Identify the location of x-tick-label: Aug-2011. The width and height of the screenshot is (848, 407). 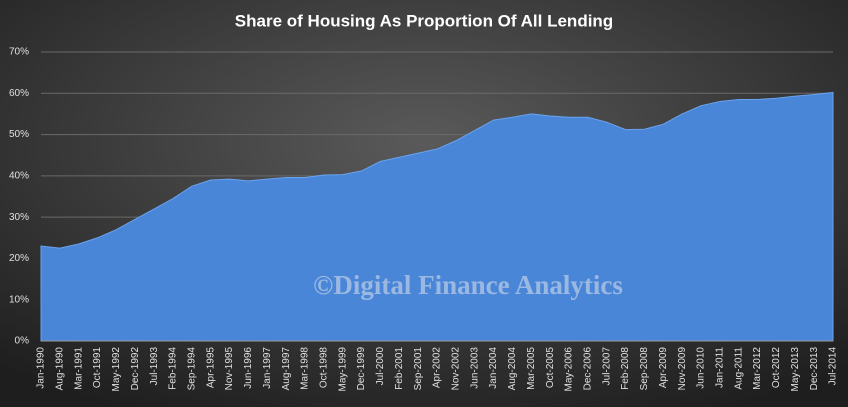
(738, 368).